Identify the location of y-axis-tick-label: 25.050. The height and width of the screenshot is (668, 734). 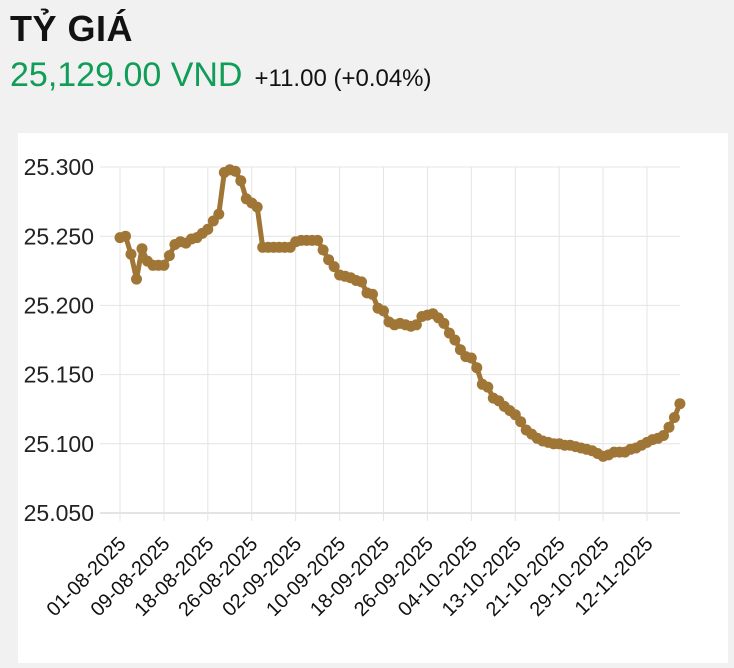
(59, 513).